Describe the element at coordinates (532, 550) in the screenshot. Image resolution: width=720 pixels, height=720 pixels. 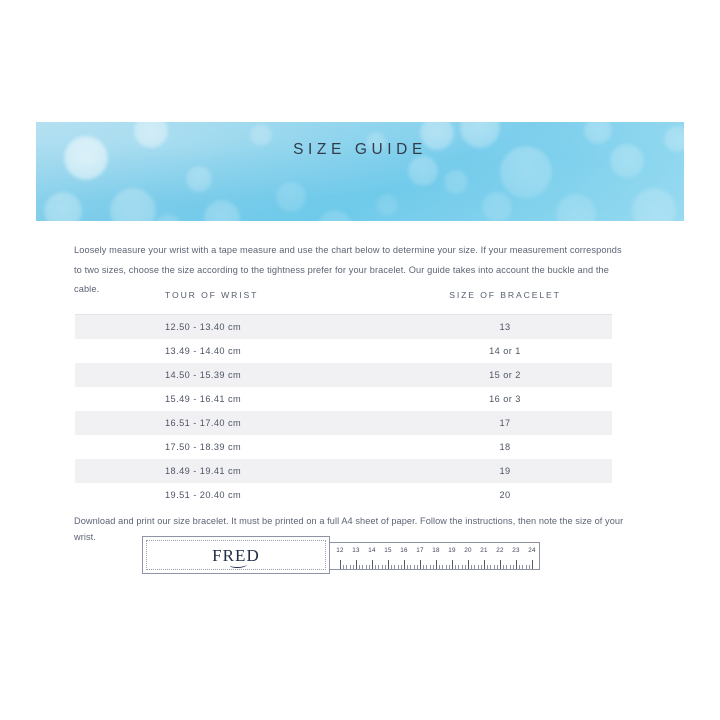
I see `ruler-tick-label: 24` at that location.